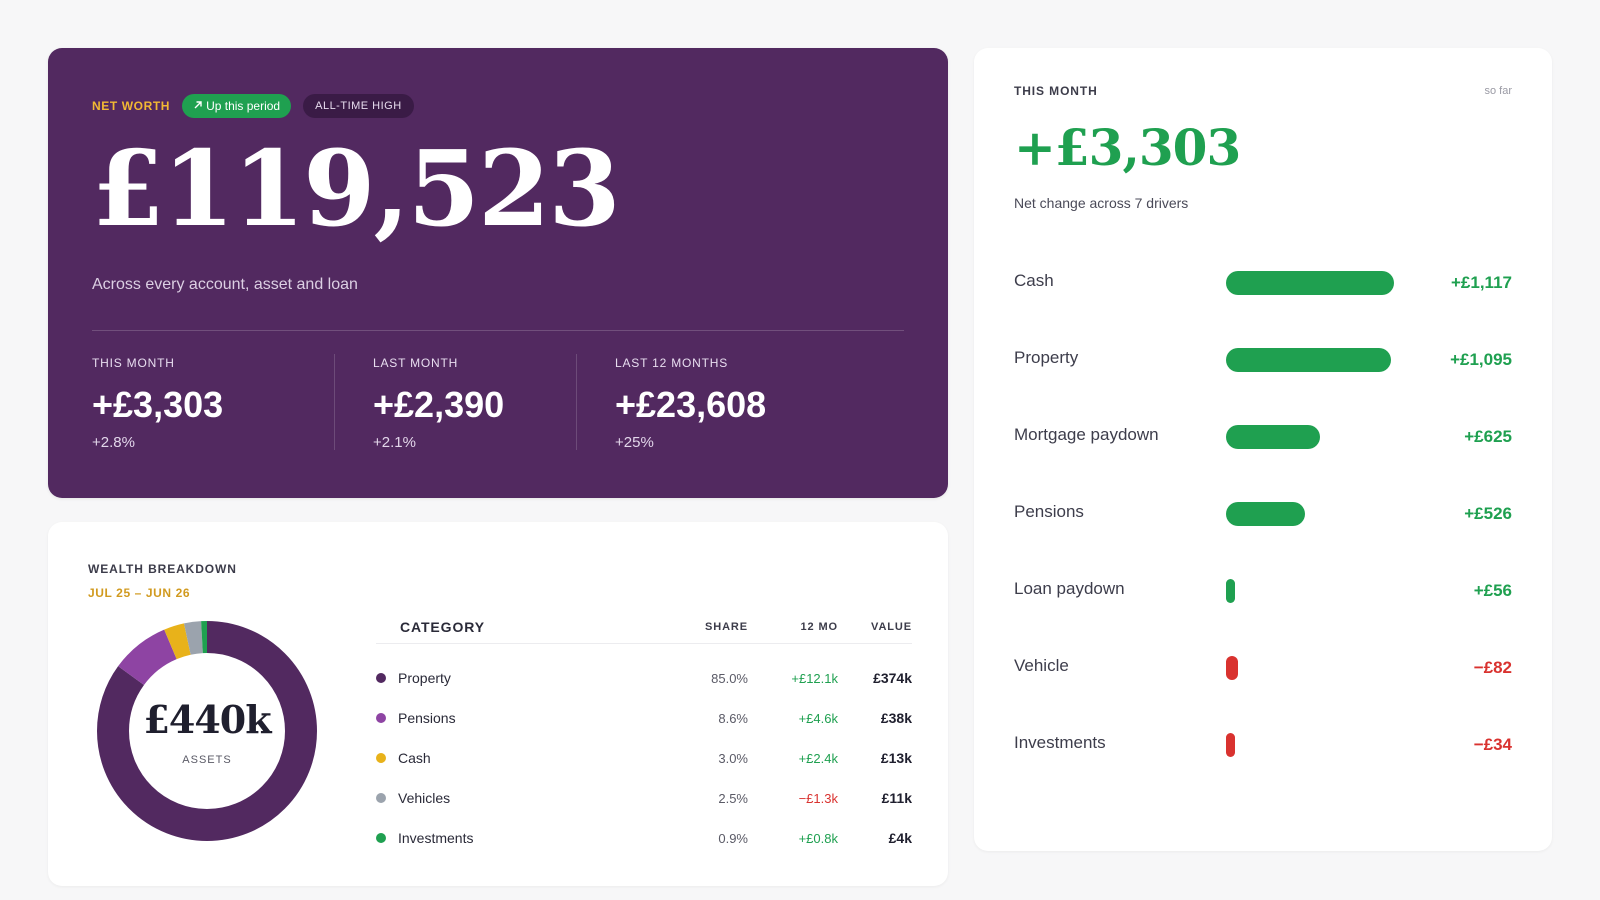 Image resolution: width=1600 pixels, height=900 pixels. I want to click on driver-value: −£82, so click(1492, 667).